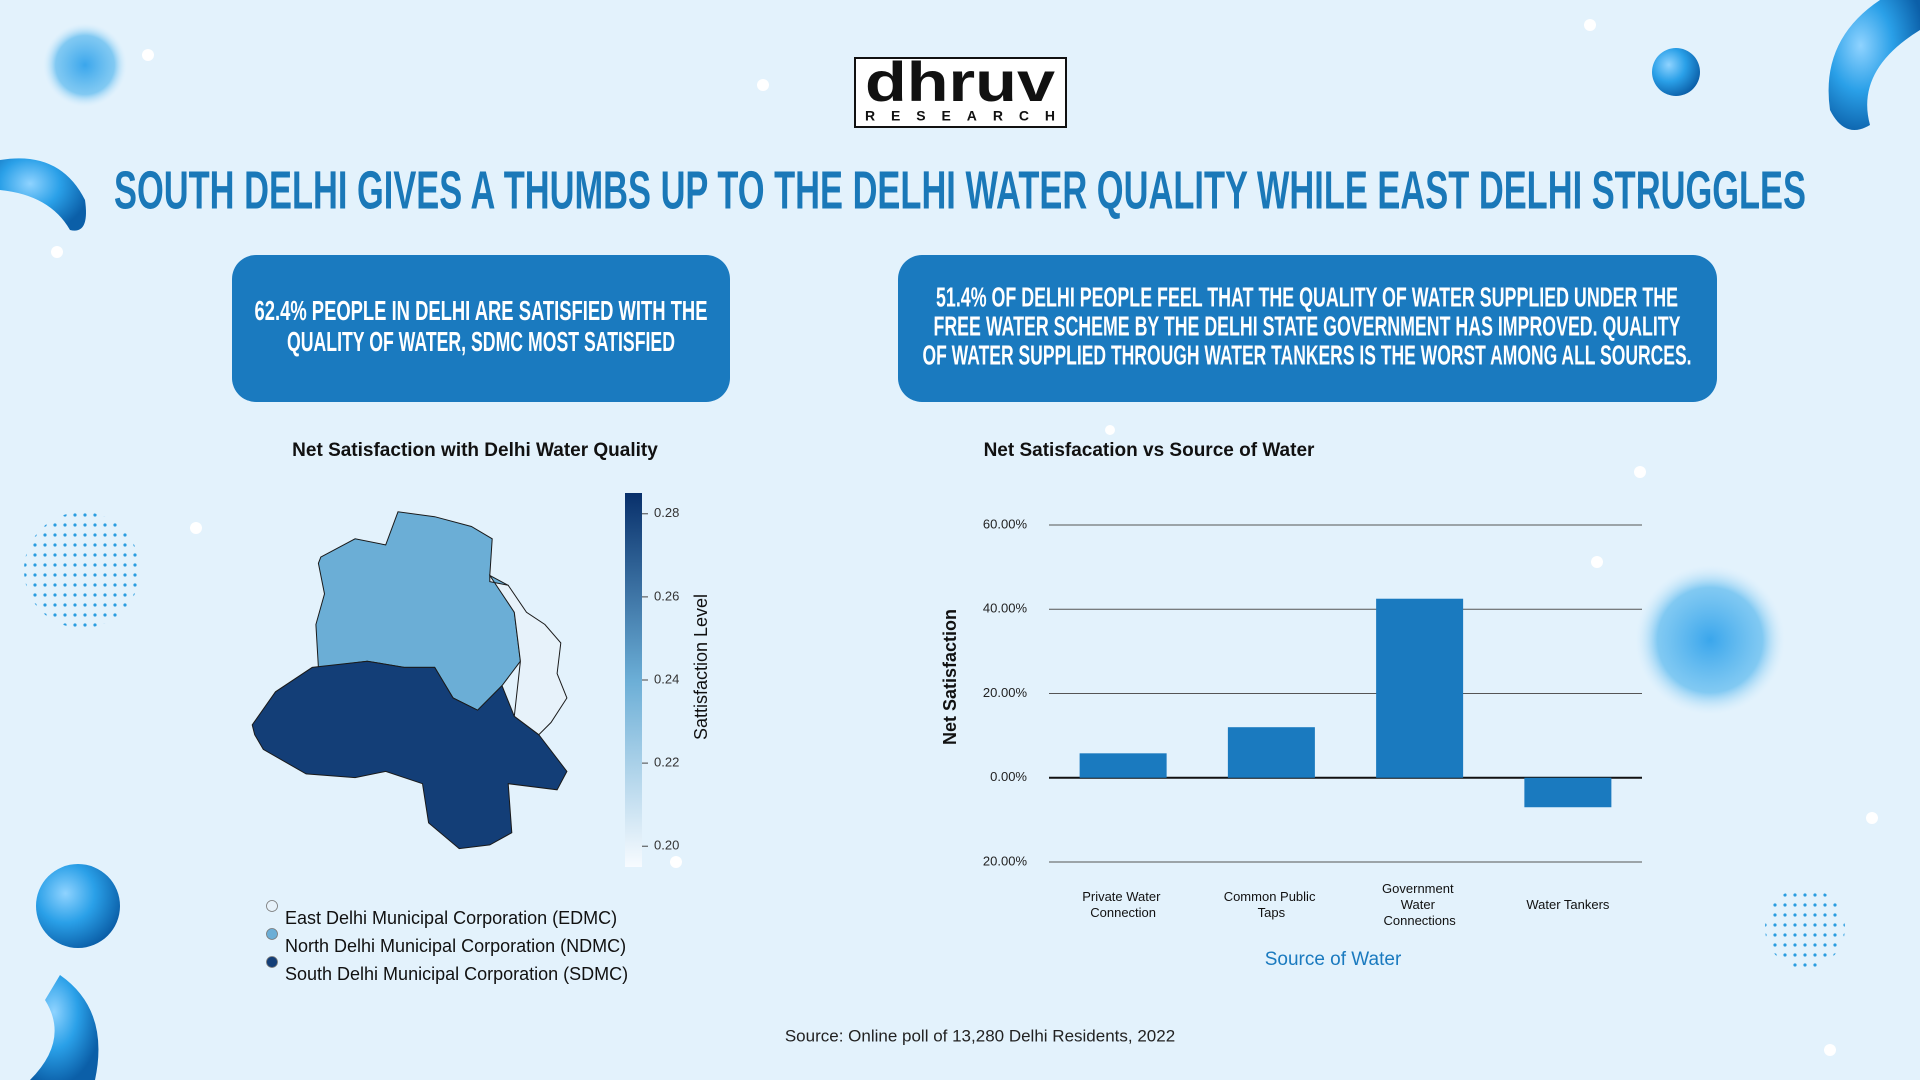  What do you see at coordinates (1333, 959) in the screenshot?
I see `x-axis-label: Source of Water` at bounding box center [1333, 959].